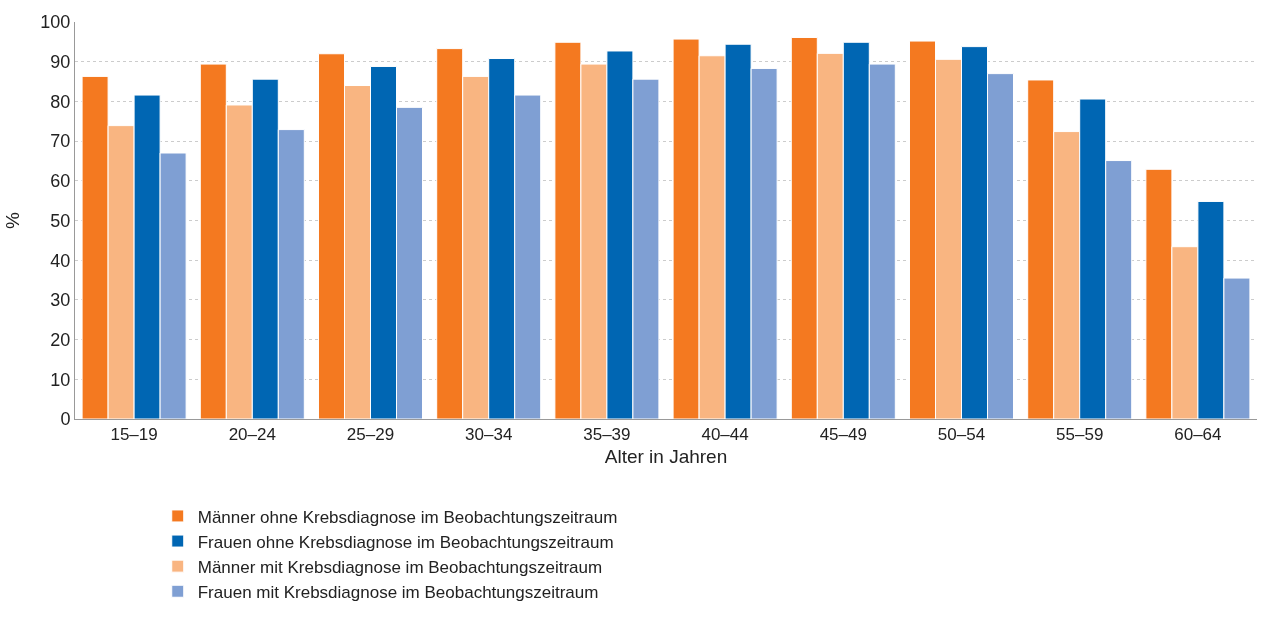 This screenshot has height=621, width=1277. I want to click on x-tick-label: 45–49, so click(843, 435).